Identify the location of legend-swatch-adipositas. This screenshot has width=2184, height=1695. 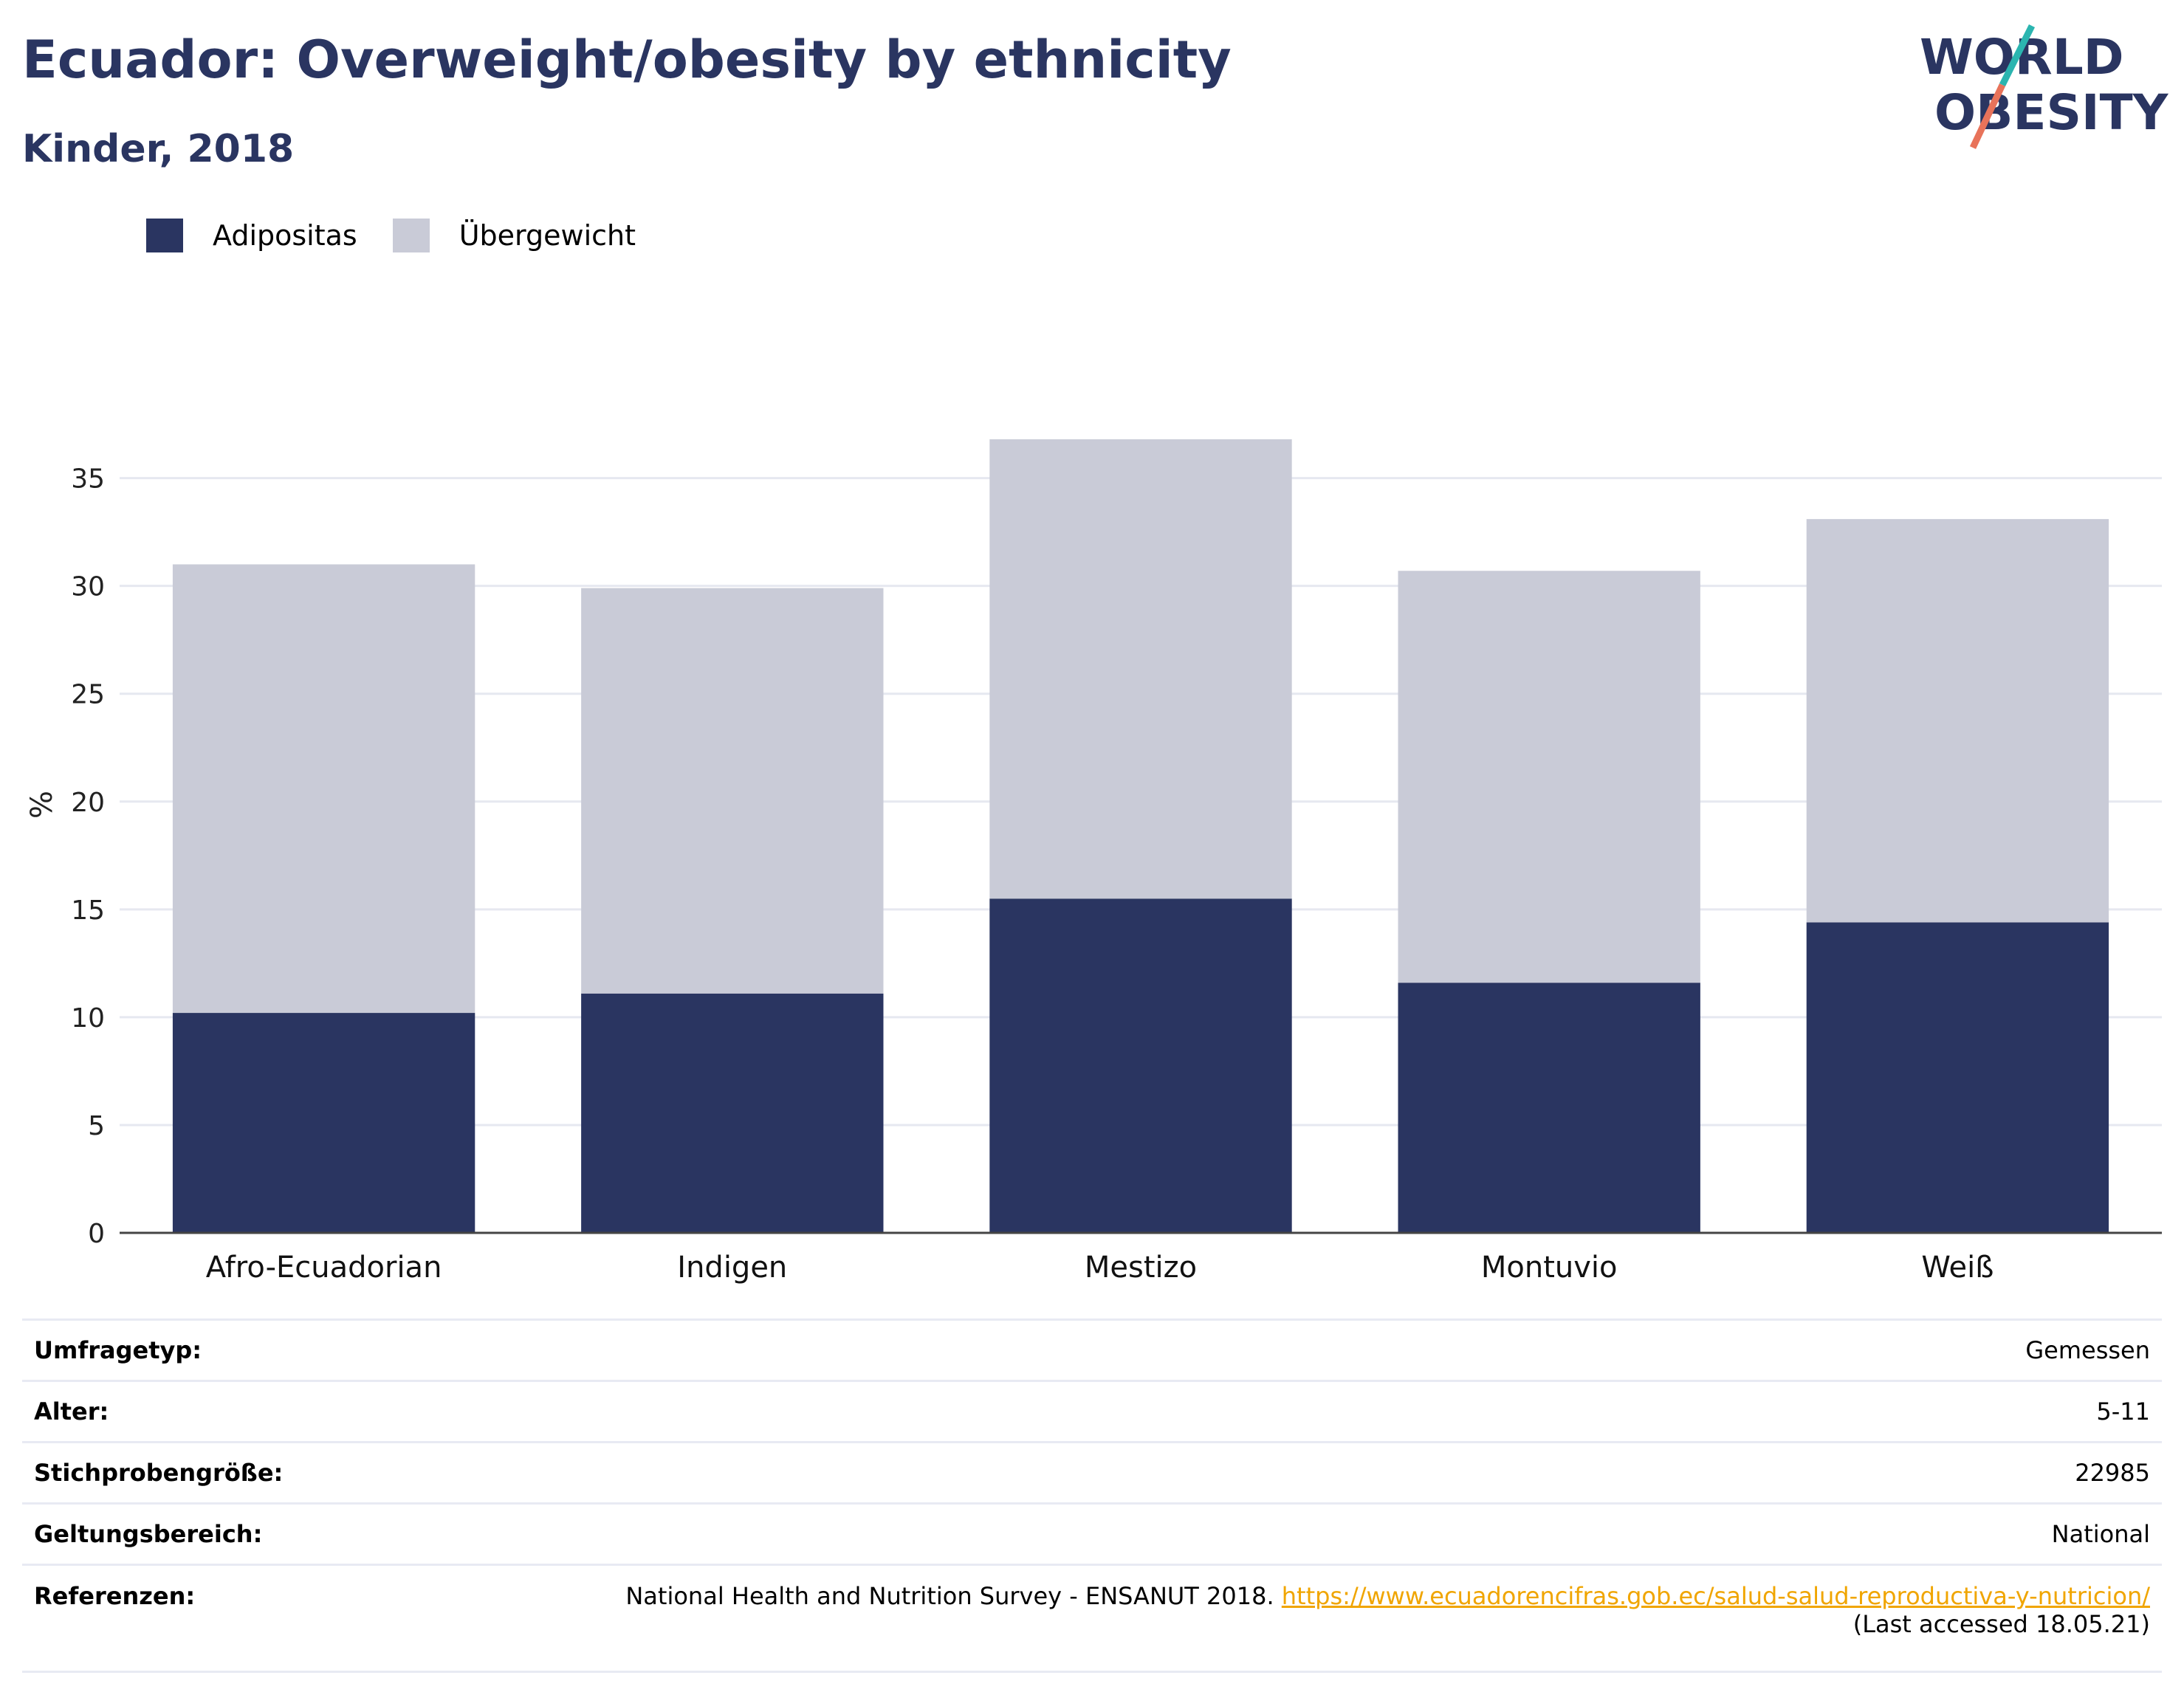
(165, 235).